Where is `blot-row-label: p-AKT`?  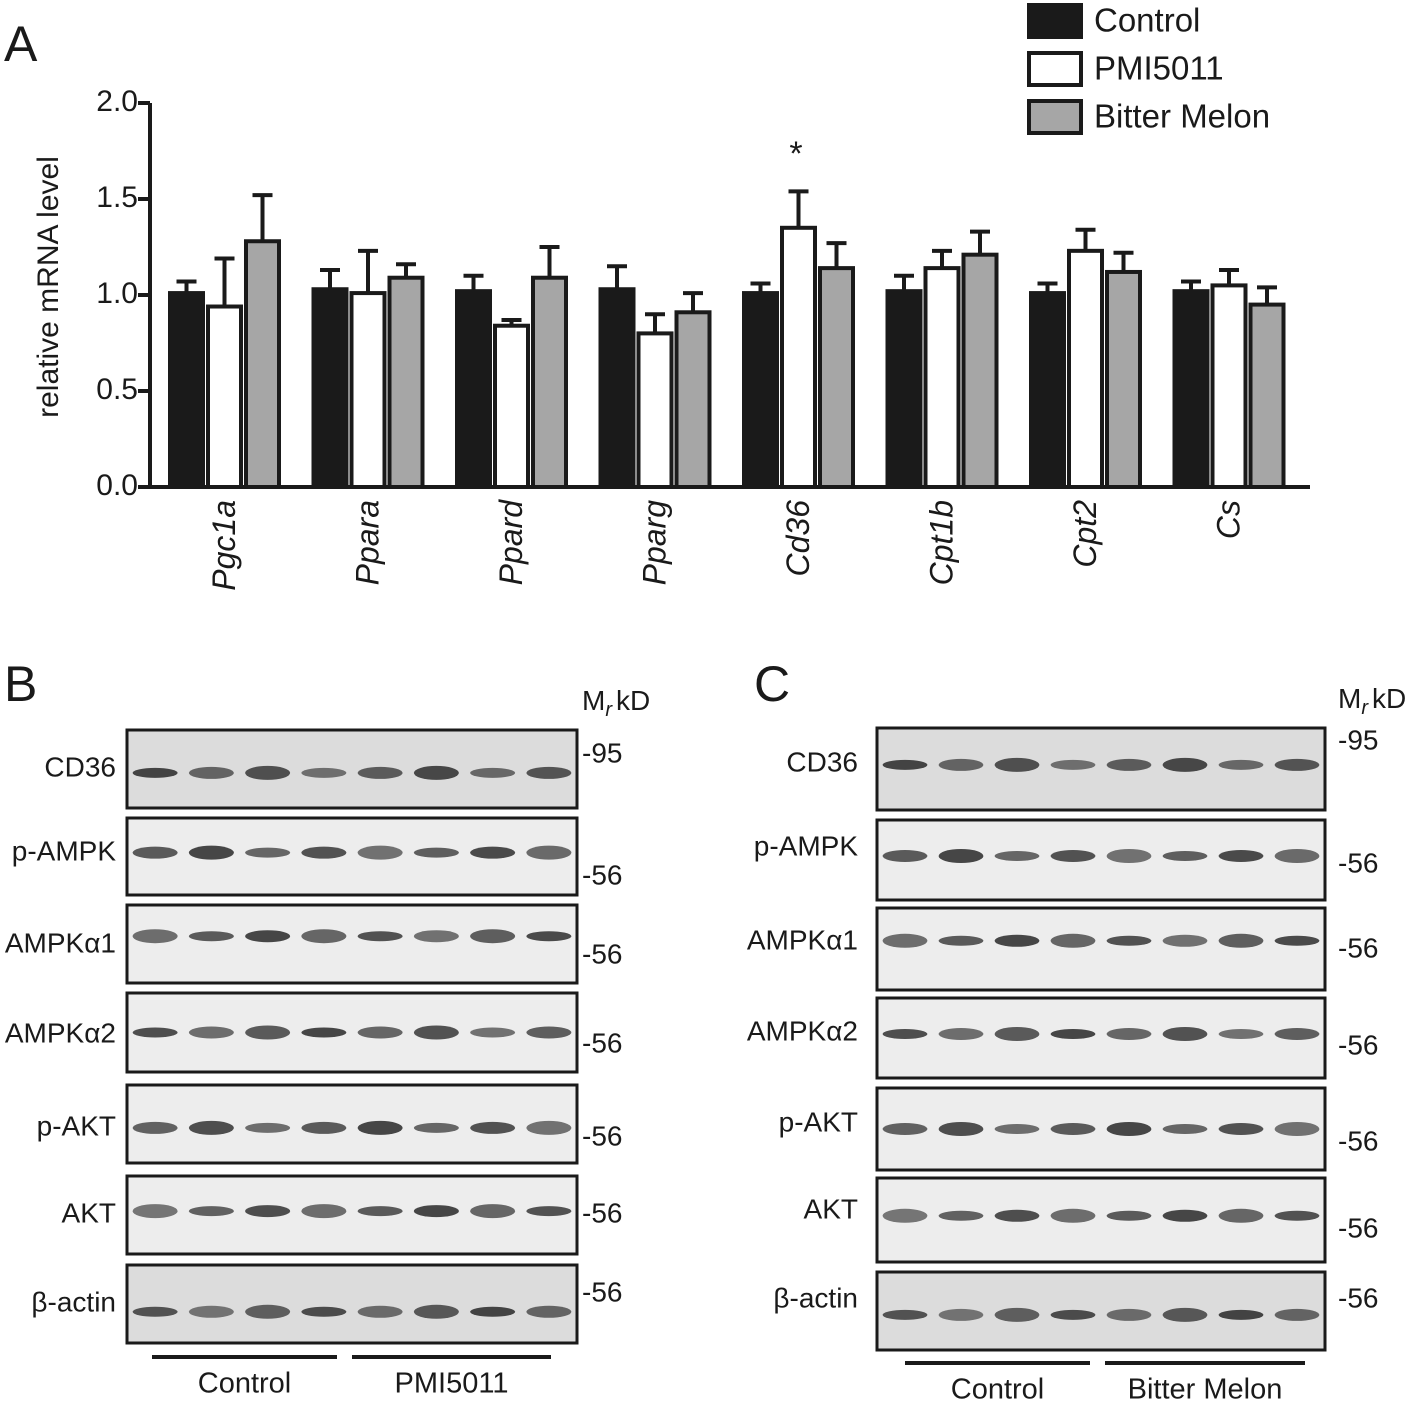 blot-row-label: p-AKT is located at coordinates (818, 1121).